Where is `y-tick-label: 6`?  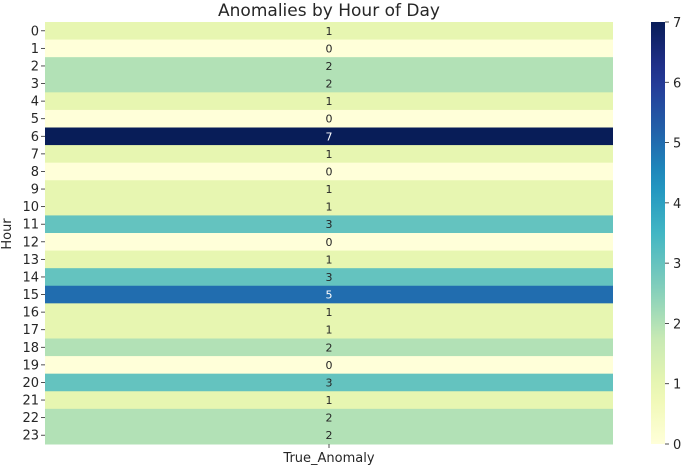 y-tick-label: 6 is located at coordinates (35, 137).